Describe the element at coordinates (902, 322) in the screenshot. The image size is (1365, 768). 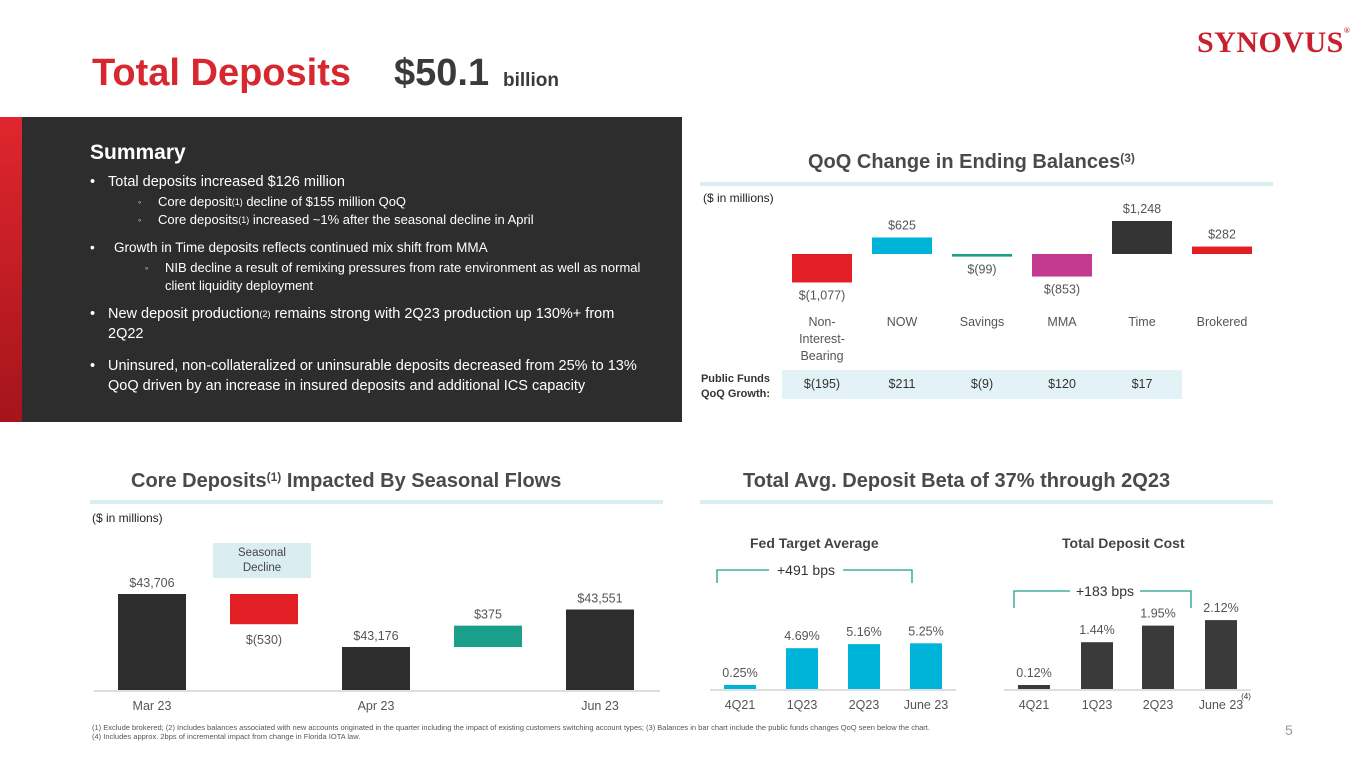
I see `qoq-category-label: NOW` at that location.